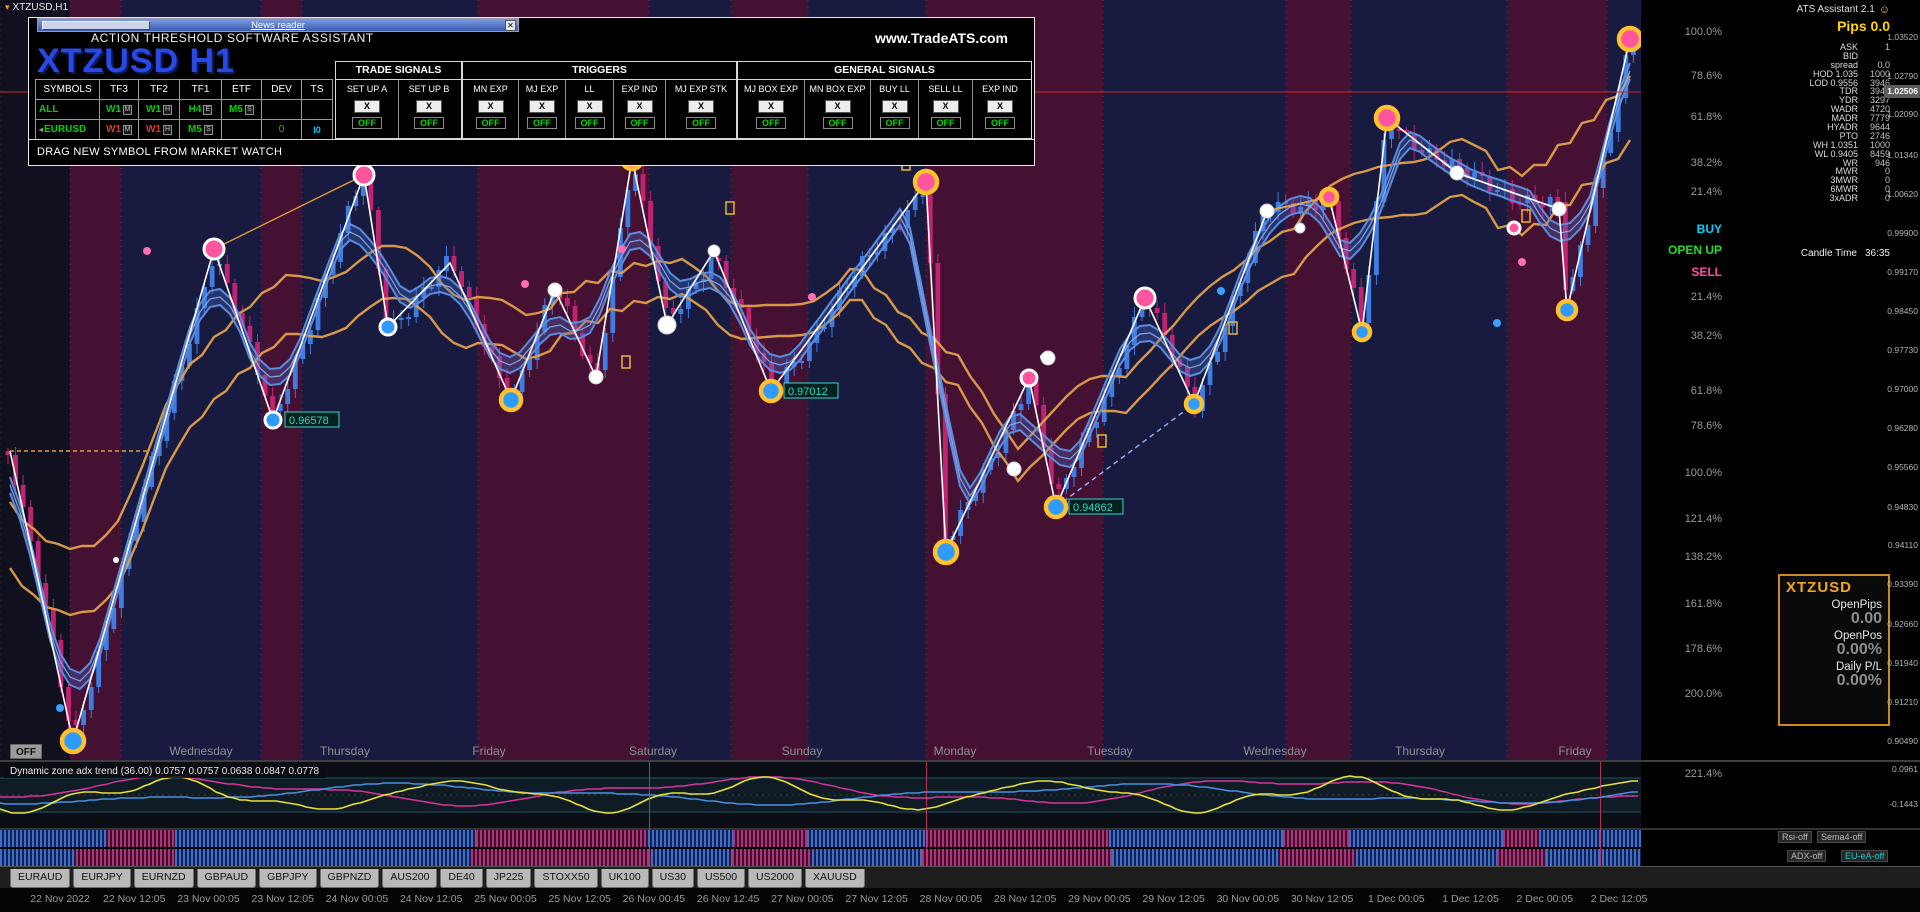 This screenshot has width=1920, height=912. I want to click on signal-column-header: MJ EXP, so click(542, 88).